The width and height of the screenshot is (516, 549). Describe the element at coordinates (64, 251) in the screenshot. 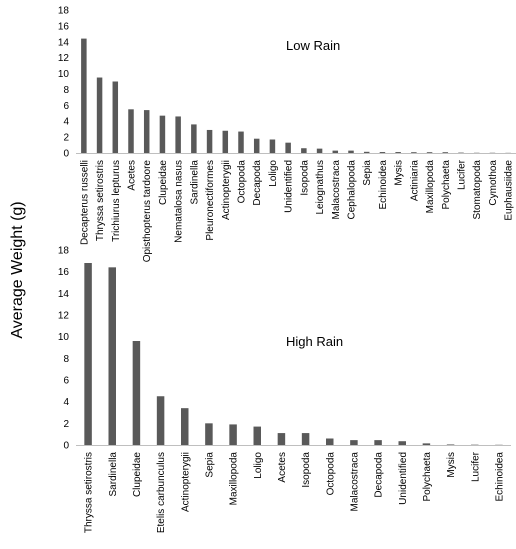

I see `y-tick-label: 18` at that location.